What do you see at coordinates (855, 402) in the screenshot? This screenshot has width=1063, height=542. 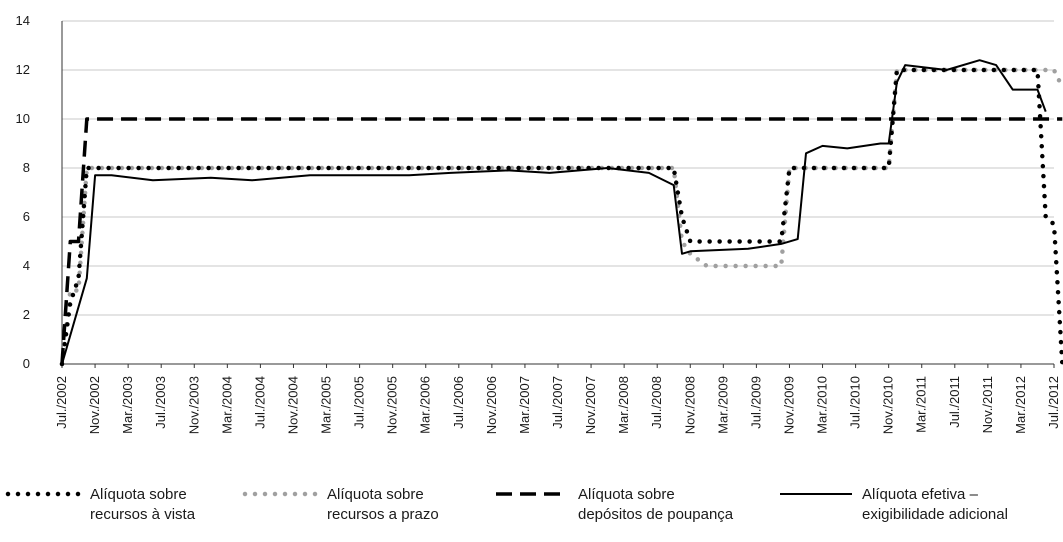 I see `x-tick-label: Jul./2010` at bounding box center [855, 402].